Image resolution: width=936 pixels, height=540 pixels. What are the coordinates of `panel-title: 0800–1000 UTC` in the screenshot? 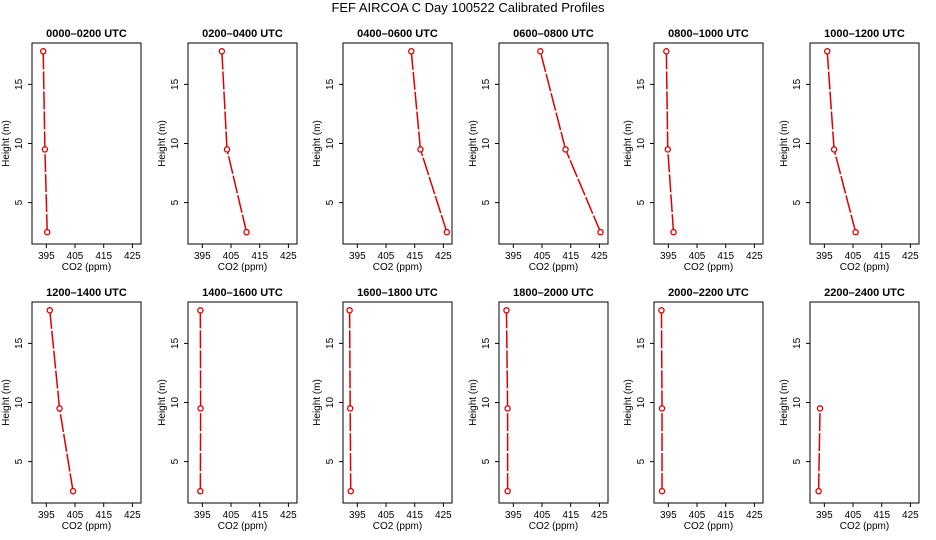 It's located at (708, 34).